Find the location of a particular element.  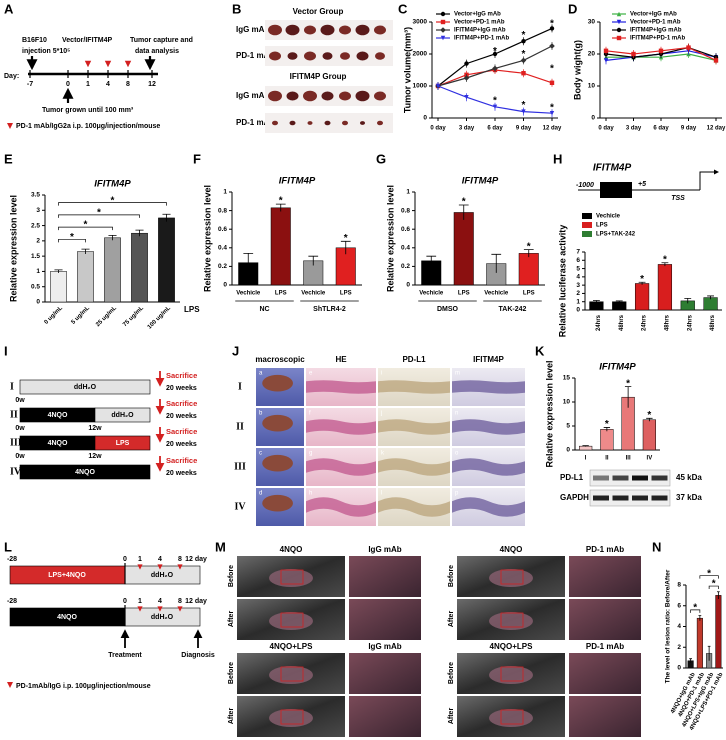

panel-letter: M is located at coordinates (220, 546).